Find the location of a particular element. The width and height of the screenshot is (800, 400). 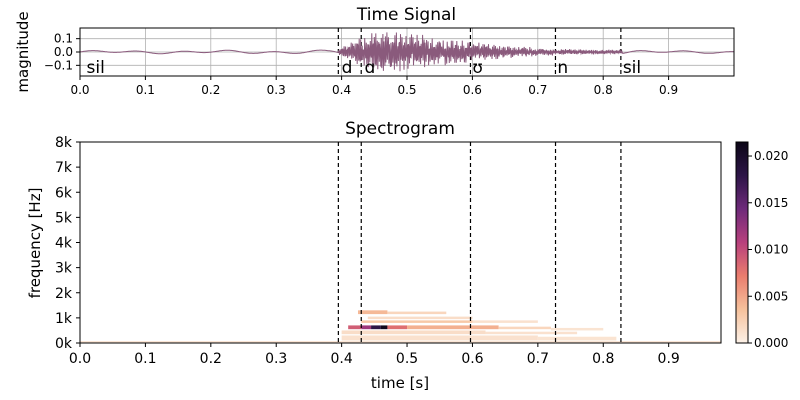

spectrogram-x-ticks: 0.0 0.1 0.2 0.3 0.4 0.5 0.6 0.7 0.8 0.9 is located at coordinates (374, 355).